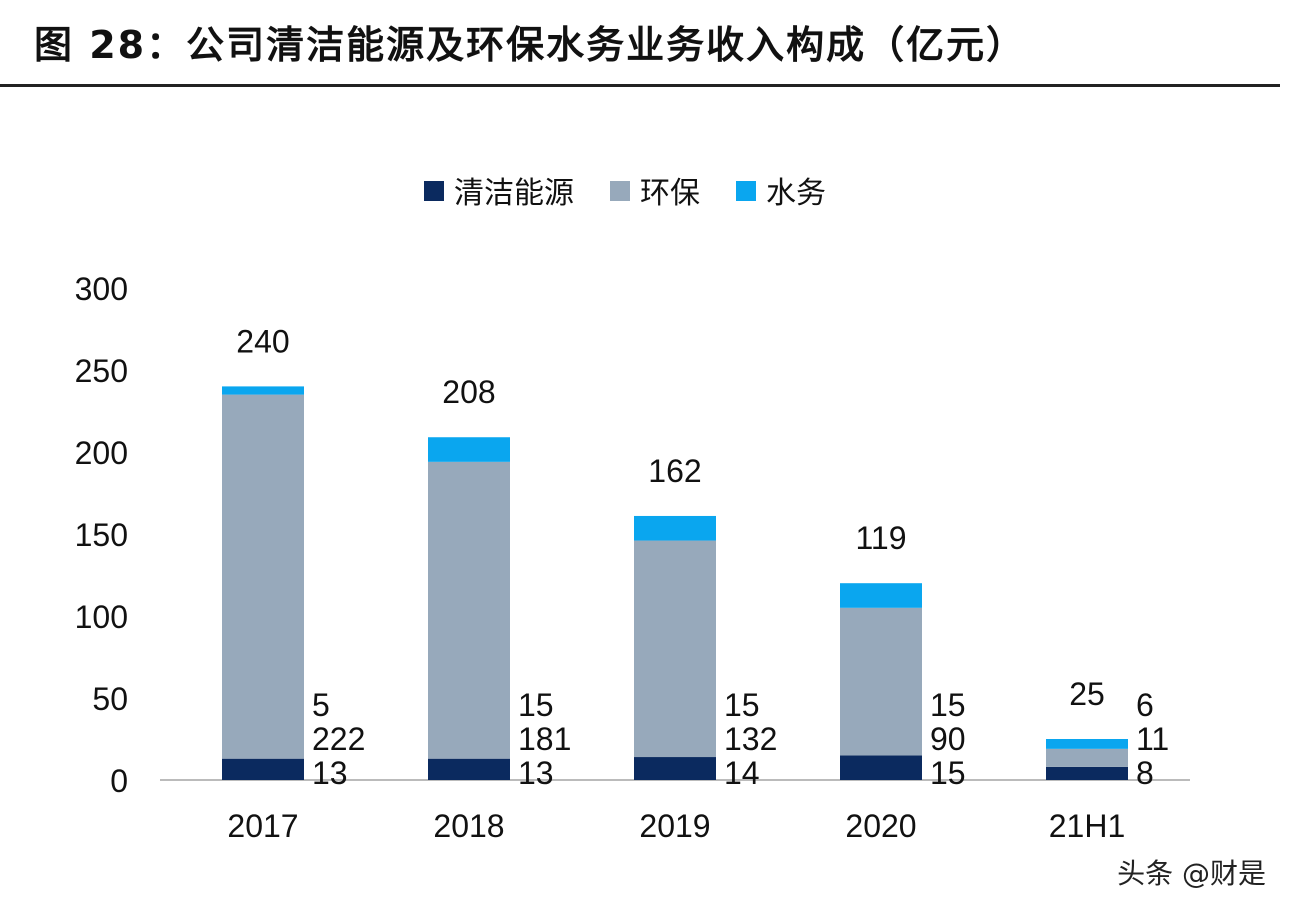 The height and width of the screenshot is (916, 1292). What do you see at coordinates (110, 699) in the screenshot?
I see `y-tick-label: 50` at bounding box center [110, 699].